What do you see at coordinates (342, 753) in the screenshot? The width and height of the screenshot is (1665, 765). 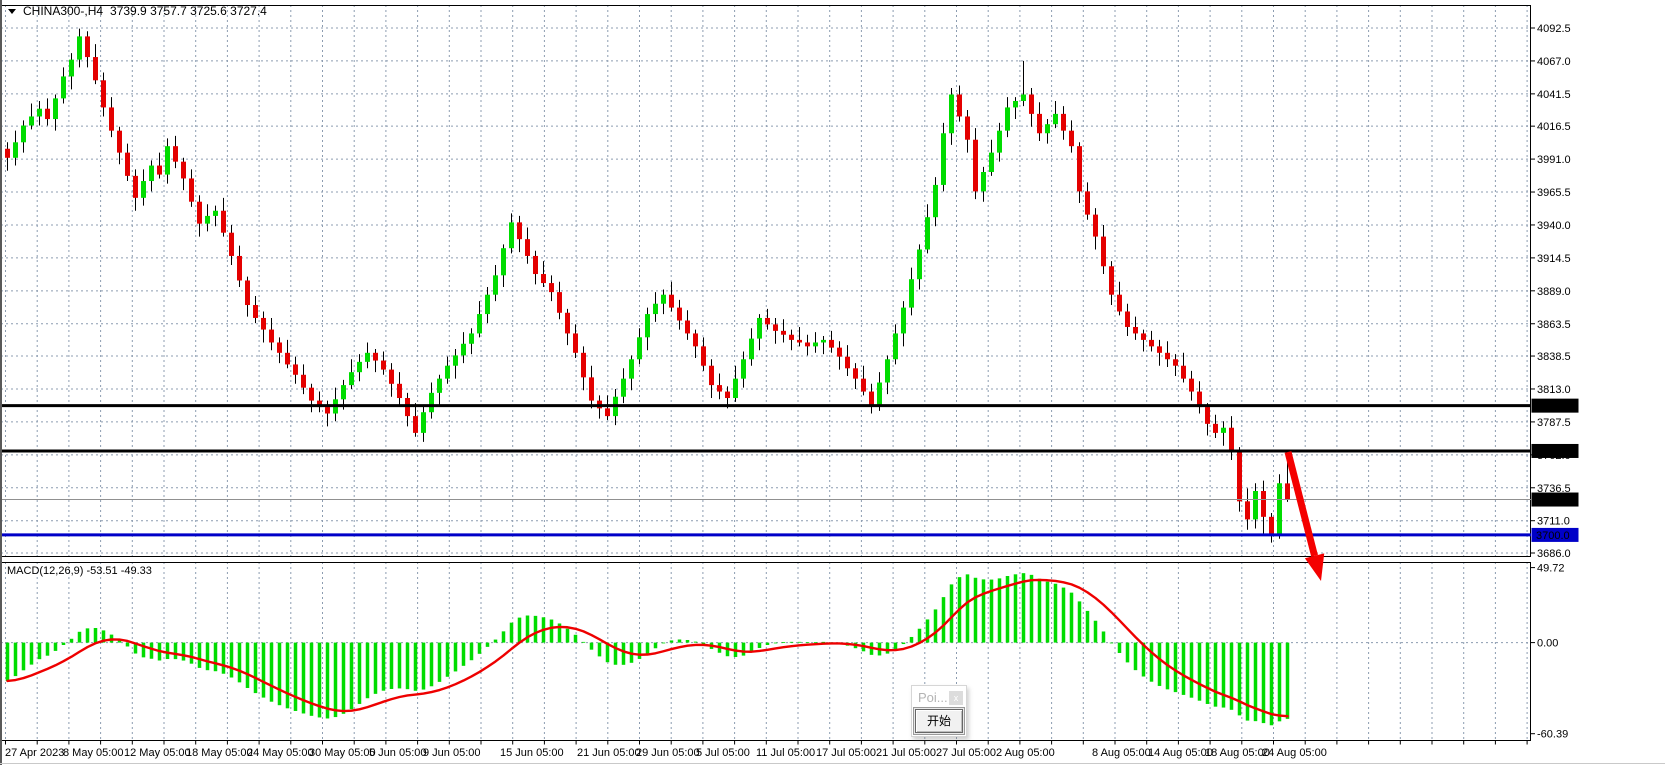 I see `date-tick-label: 30 May 05:00` at bounding box center [342, 753].